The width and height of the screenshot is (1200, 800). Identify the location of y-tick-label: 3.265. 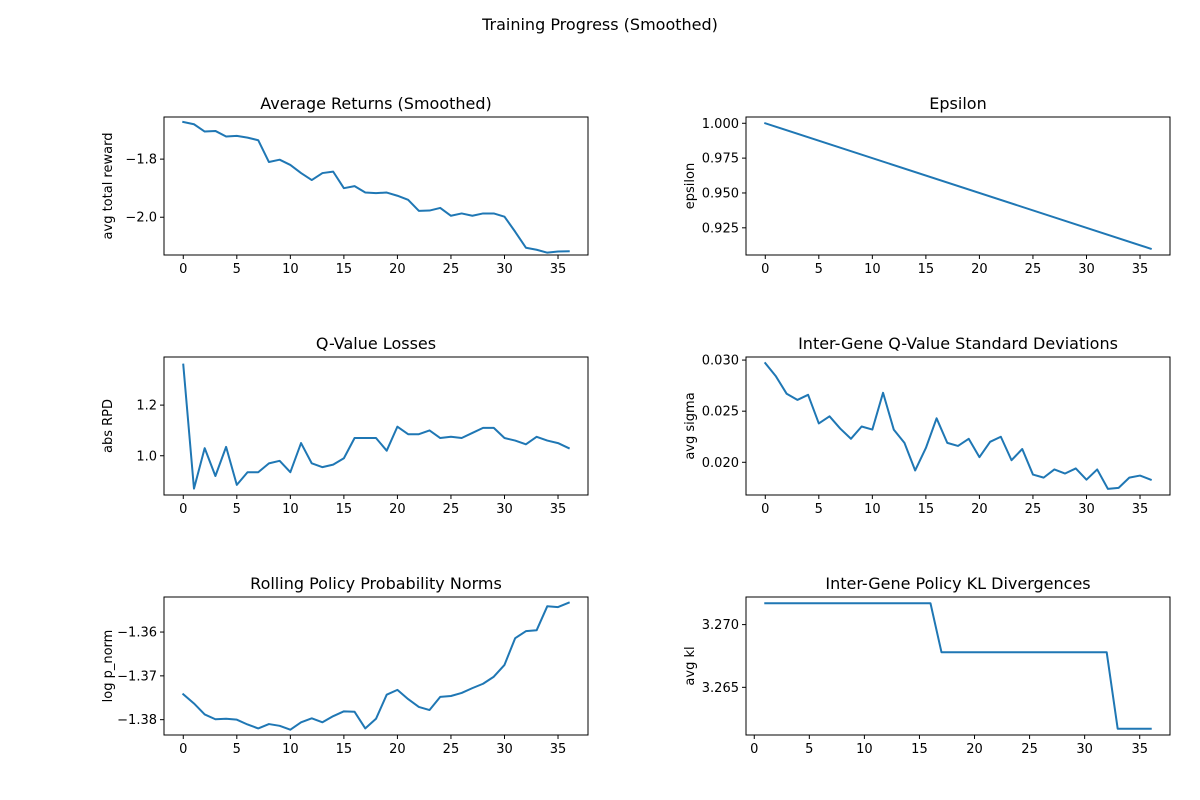
(720, 688).